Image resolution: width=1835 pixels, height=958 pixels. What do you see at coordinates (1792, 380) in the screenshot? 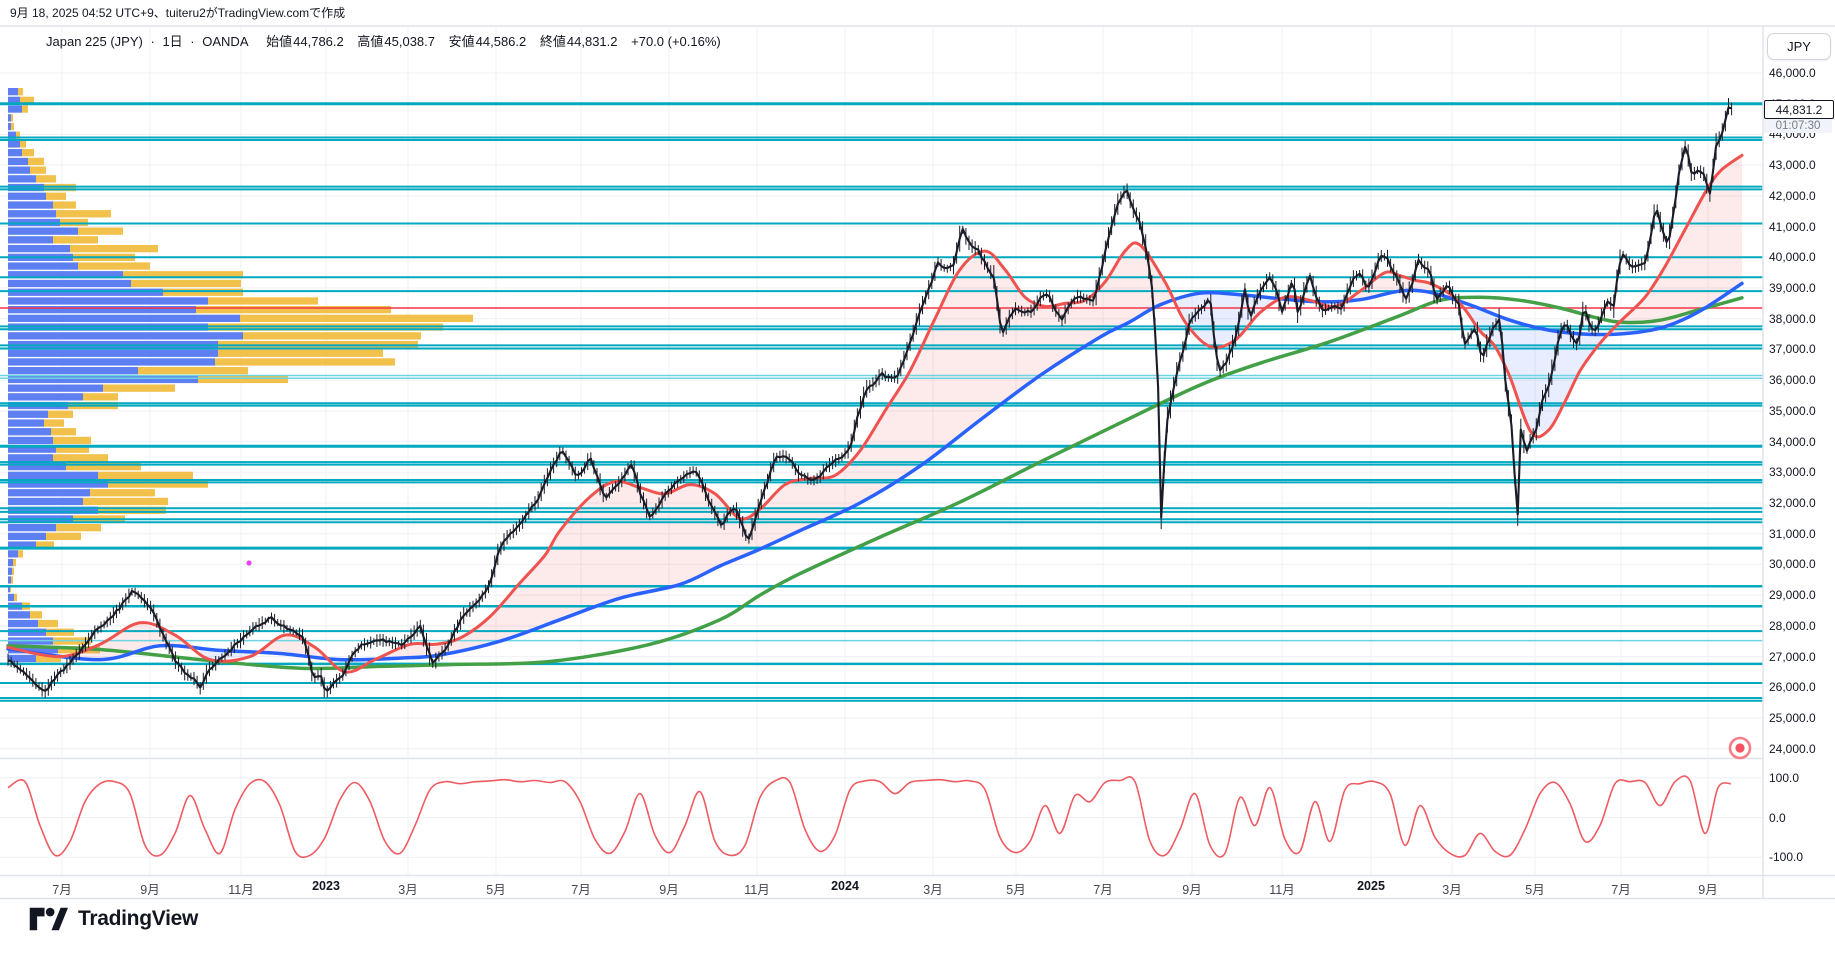
I see `price-tick-label: 36,000.0` at bounding box center [1792, 380].